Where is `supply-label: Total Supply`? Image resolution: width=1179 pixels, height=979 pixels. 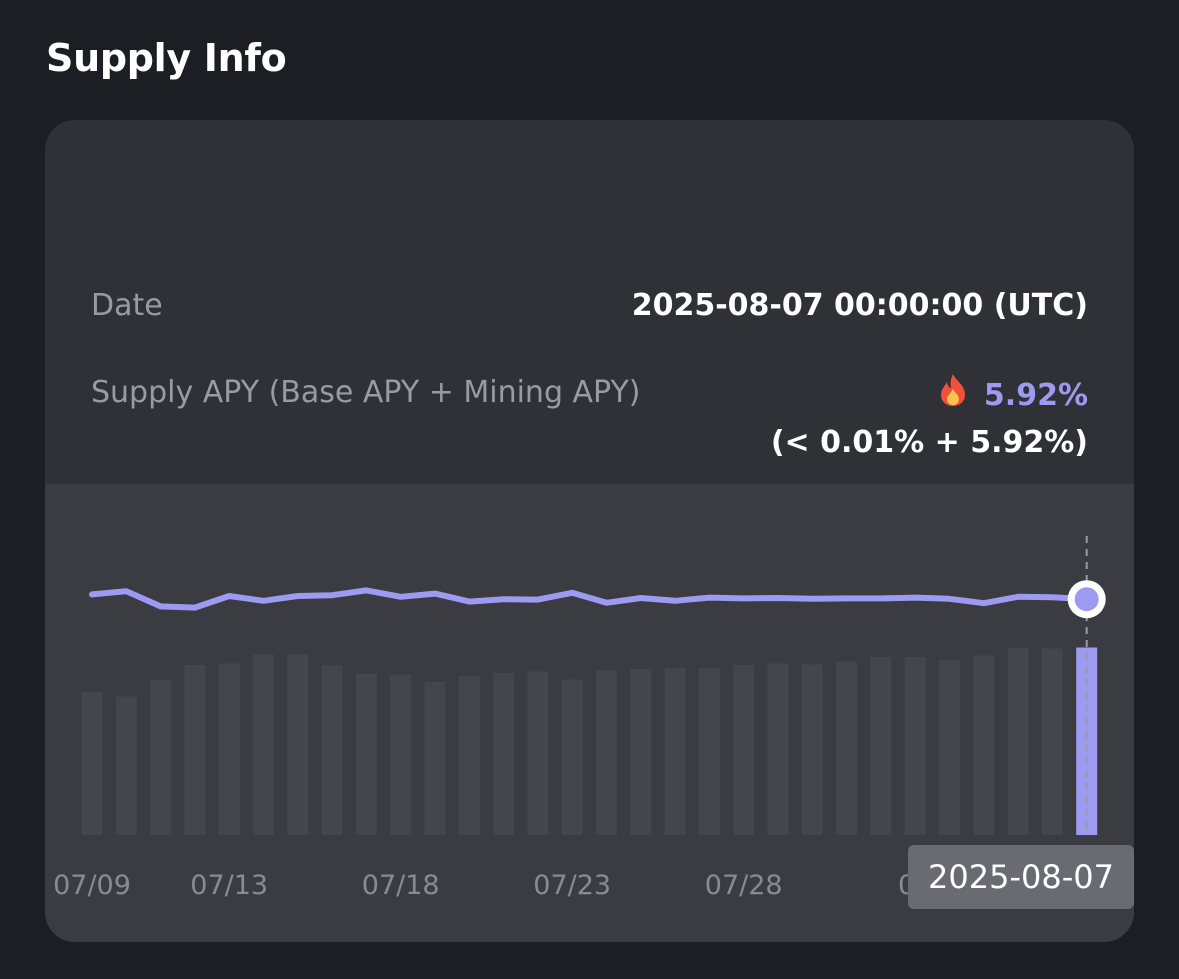 supply-label: Total Supply is located at coordinates (182, 530).